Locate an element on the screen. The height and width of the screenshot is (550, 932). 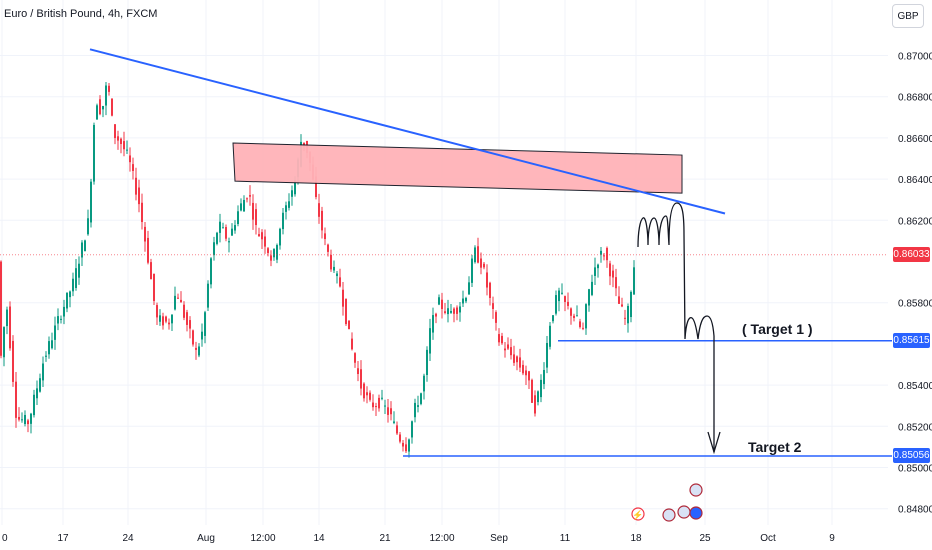
y-tick-label: 0.86200 is located at coordinates (915, 221).